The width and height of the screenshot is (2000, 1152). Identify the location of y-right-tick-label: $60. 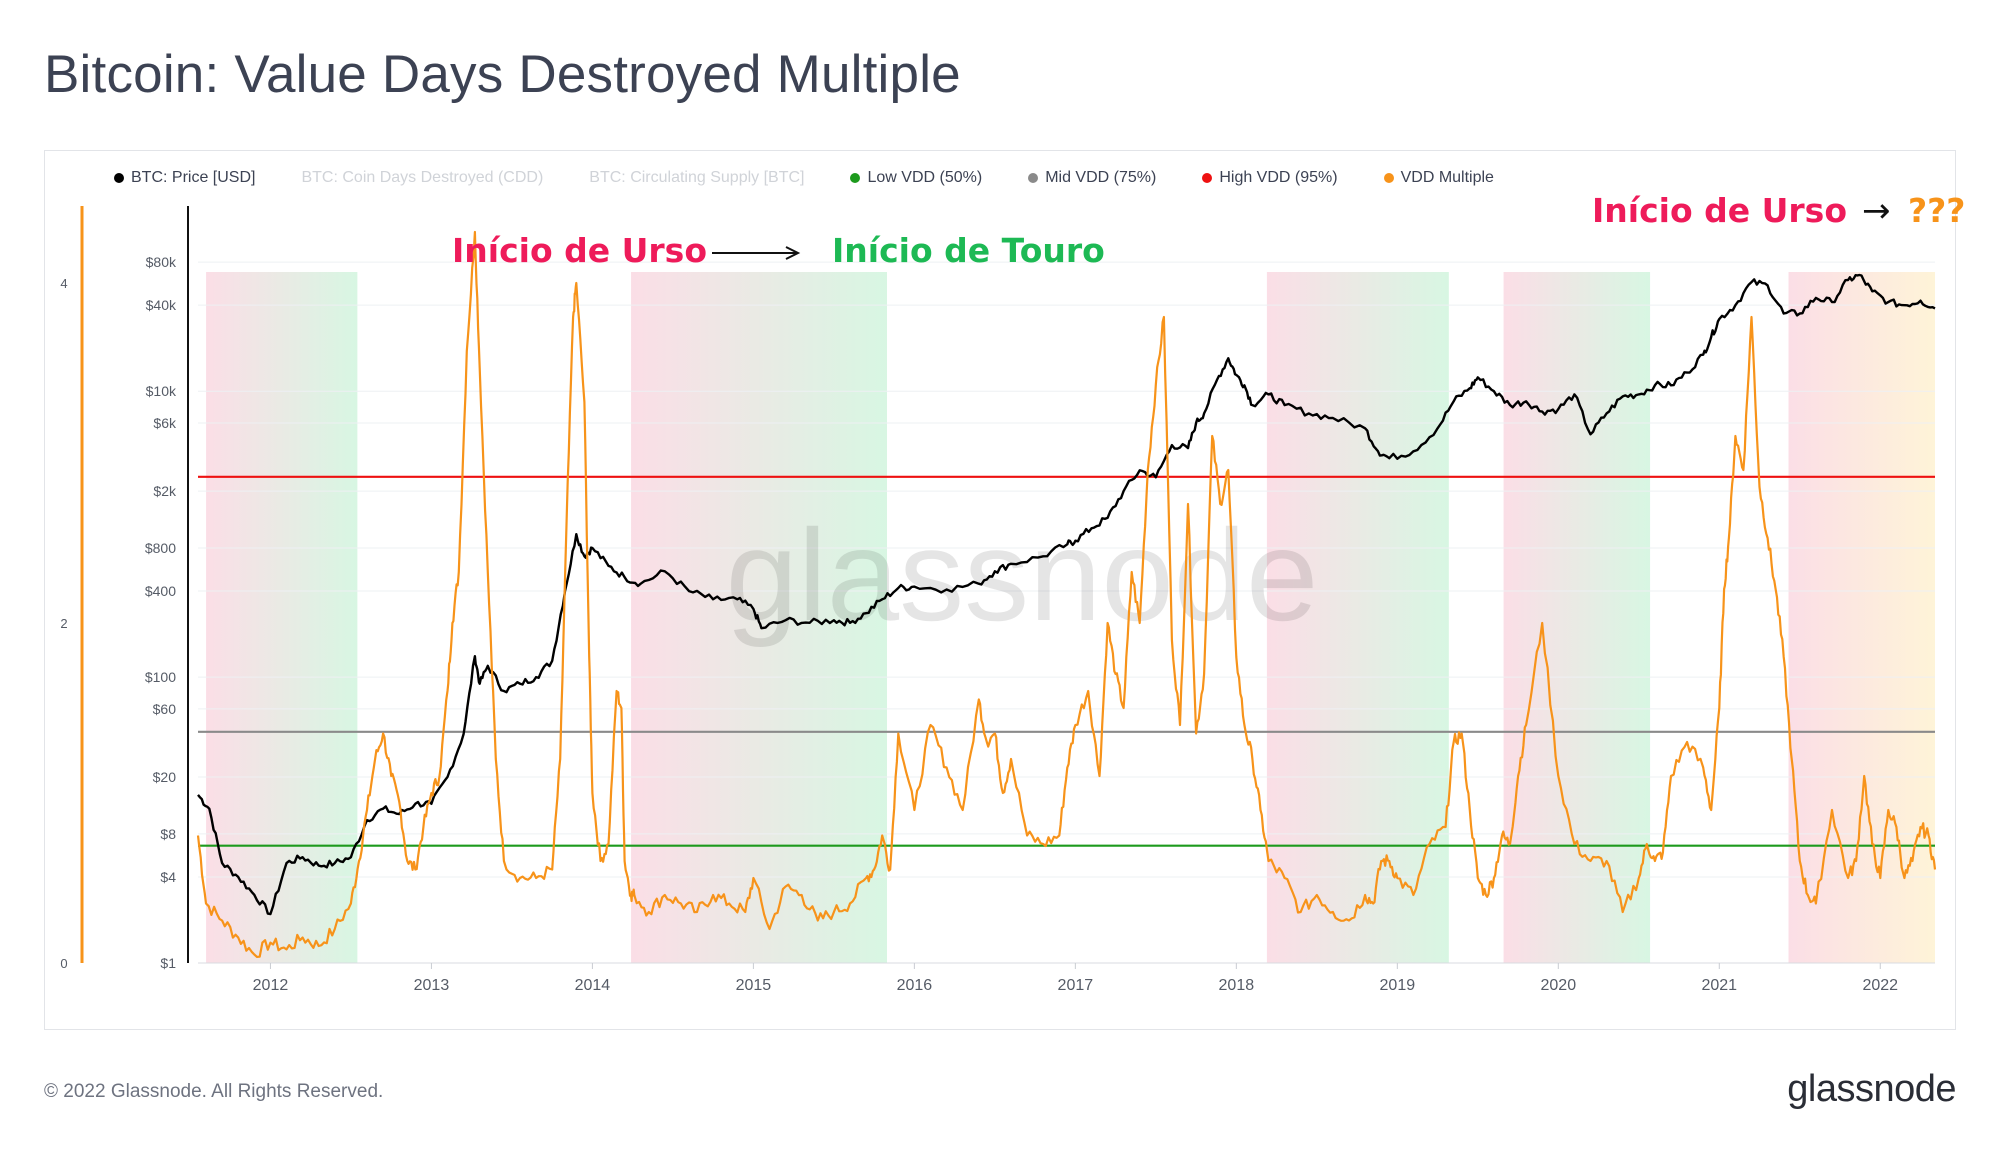
(165, 709).